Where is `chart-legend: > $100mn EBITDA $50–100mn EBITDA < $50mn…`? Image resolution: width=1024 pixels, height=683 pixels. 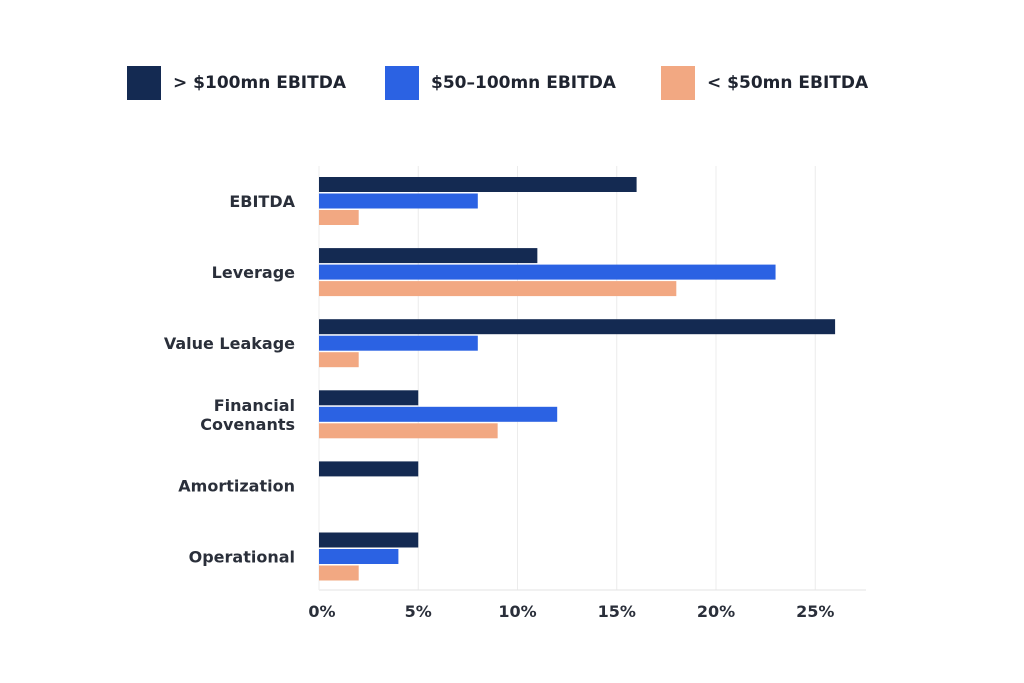 chart-legend: > $100mn EBITDA $50–100mn EBITDA < $50mn… is located at coordinates (507, 83).